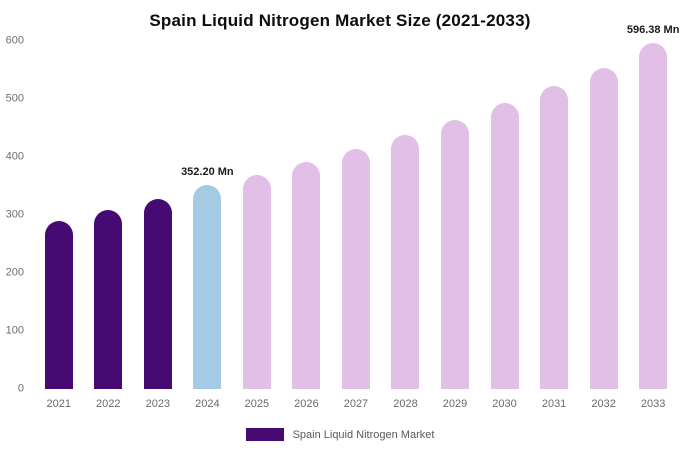 Image resolution: width=680 pixels, height=450 pixels. What do you see at coordinates (554, 237) in the screenshot?
I see `bar-2031` at bounding box center [554, 237].